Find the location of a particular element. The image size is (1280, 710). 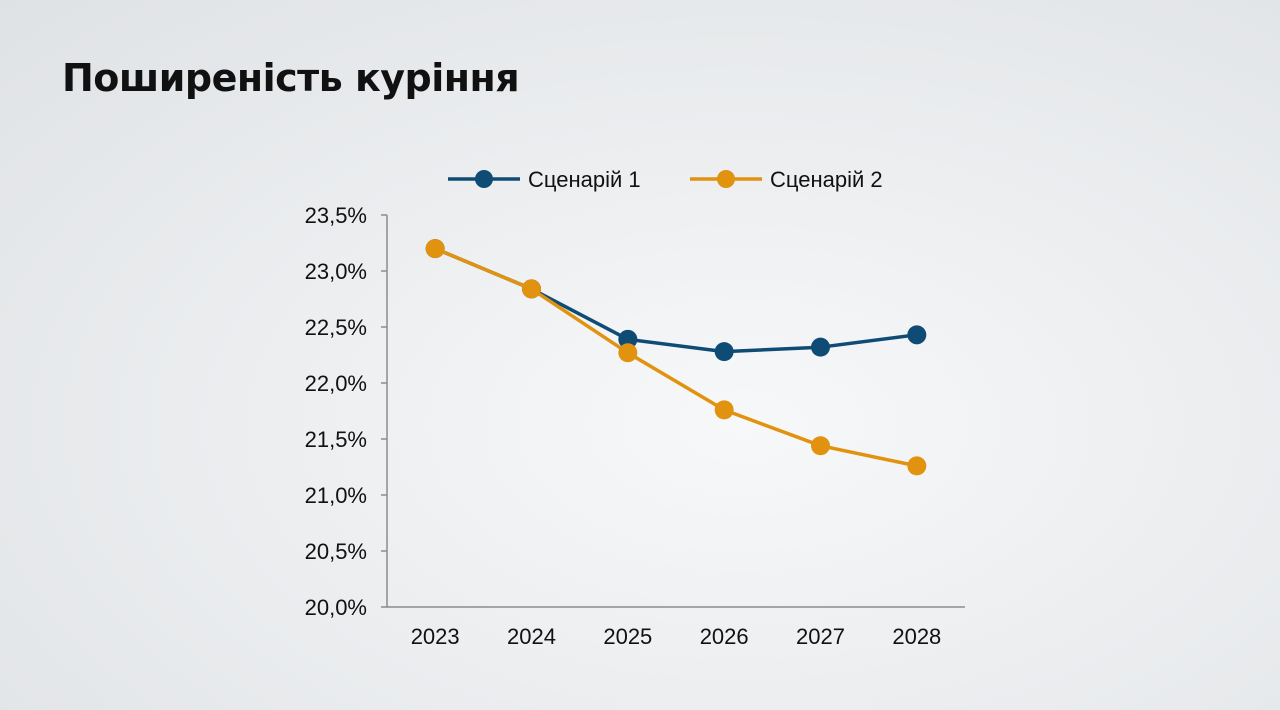

y-tick-label: 22,5% is located at coordinates (336, 327).